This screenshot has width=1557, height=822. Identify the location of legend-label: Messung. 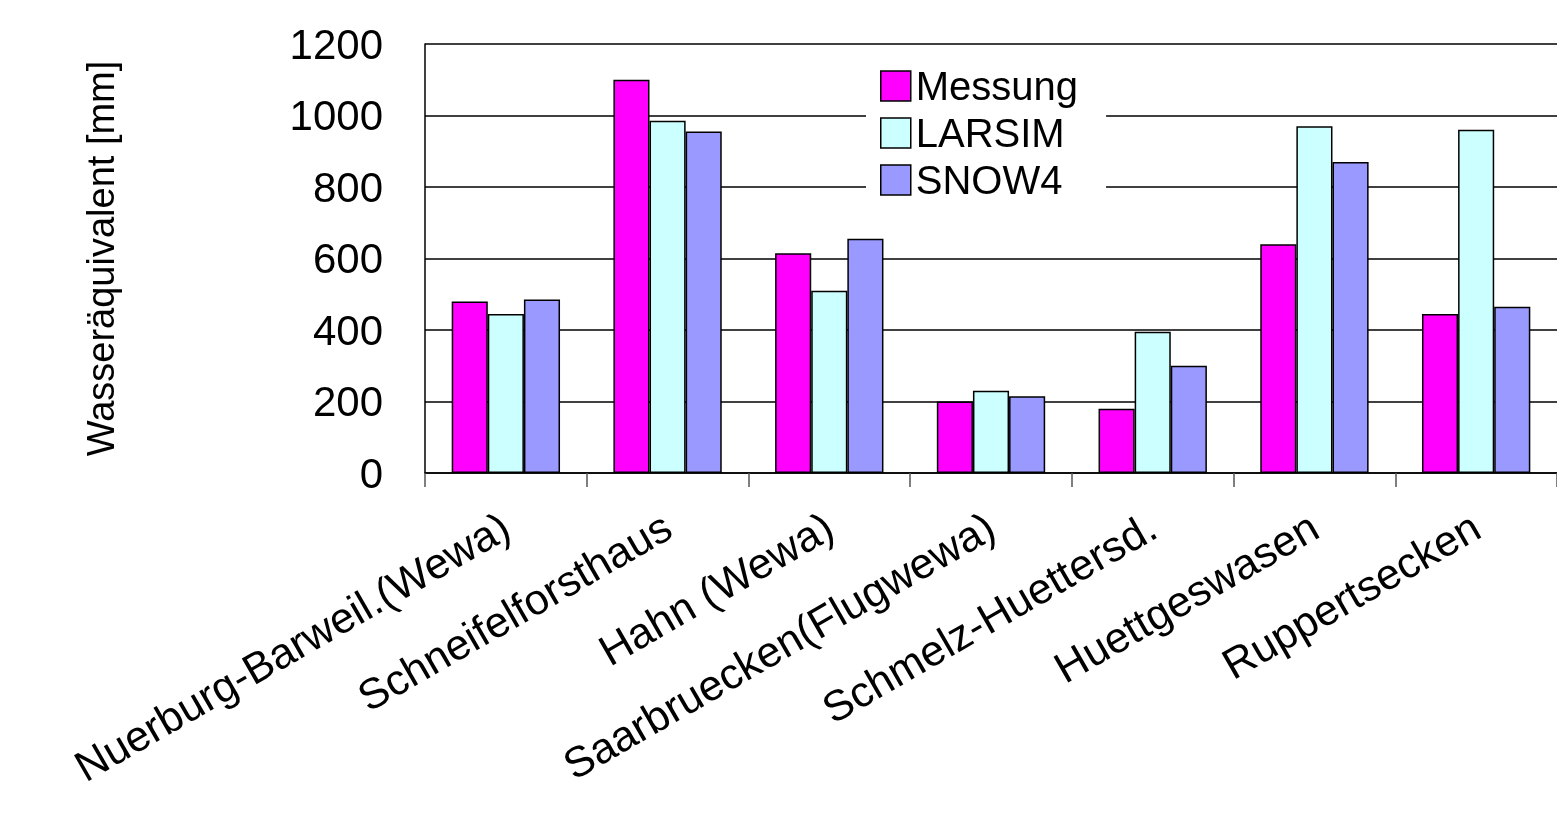
(997, 86).